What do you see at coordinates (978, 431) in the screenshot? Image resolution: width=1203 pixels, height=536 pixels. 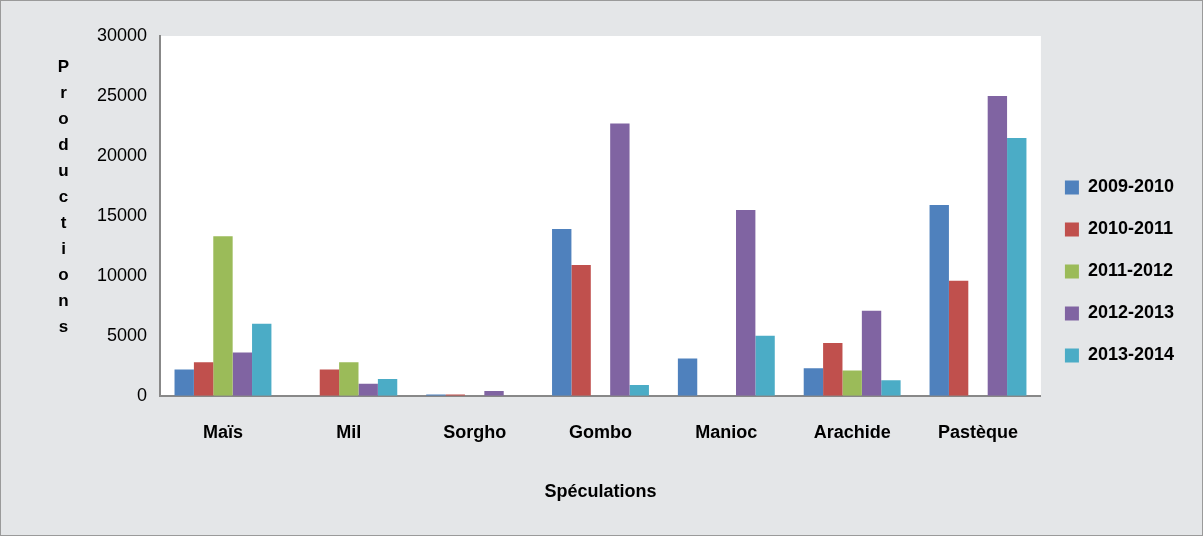 I see `x-tick-label: Pastèque` at bounding box center [978, 431].